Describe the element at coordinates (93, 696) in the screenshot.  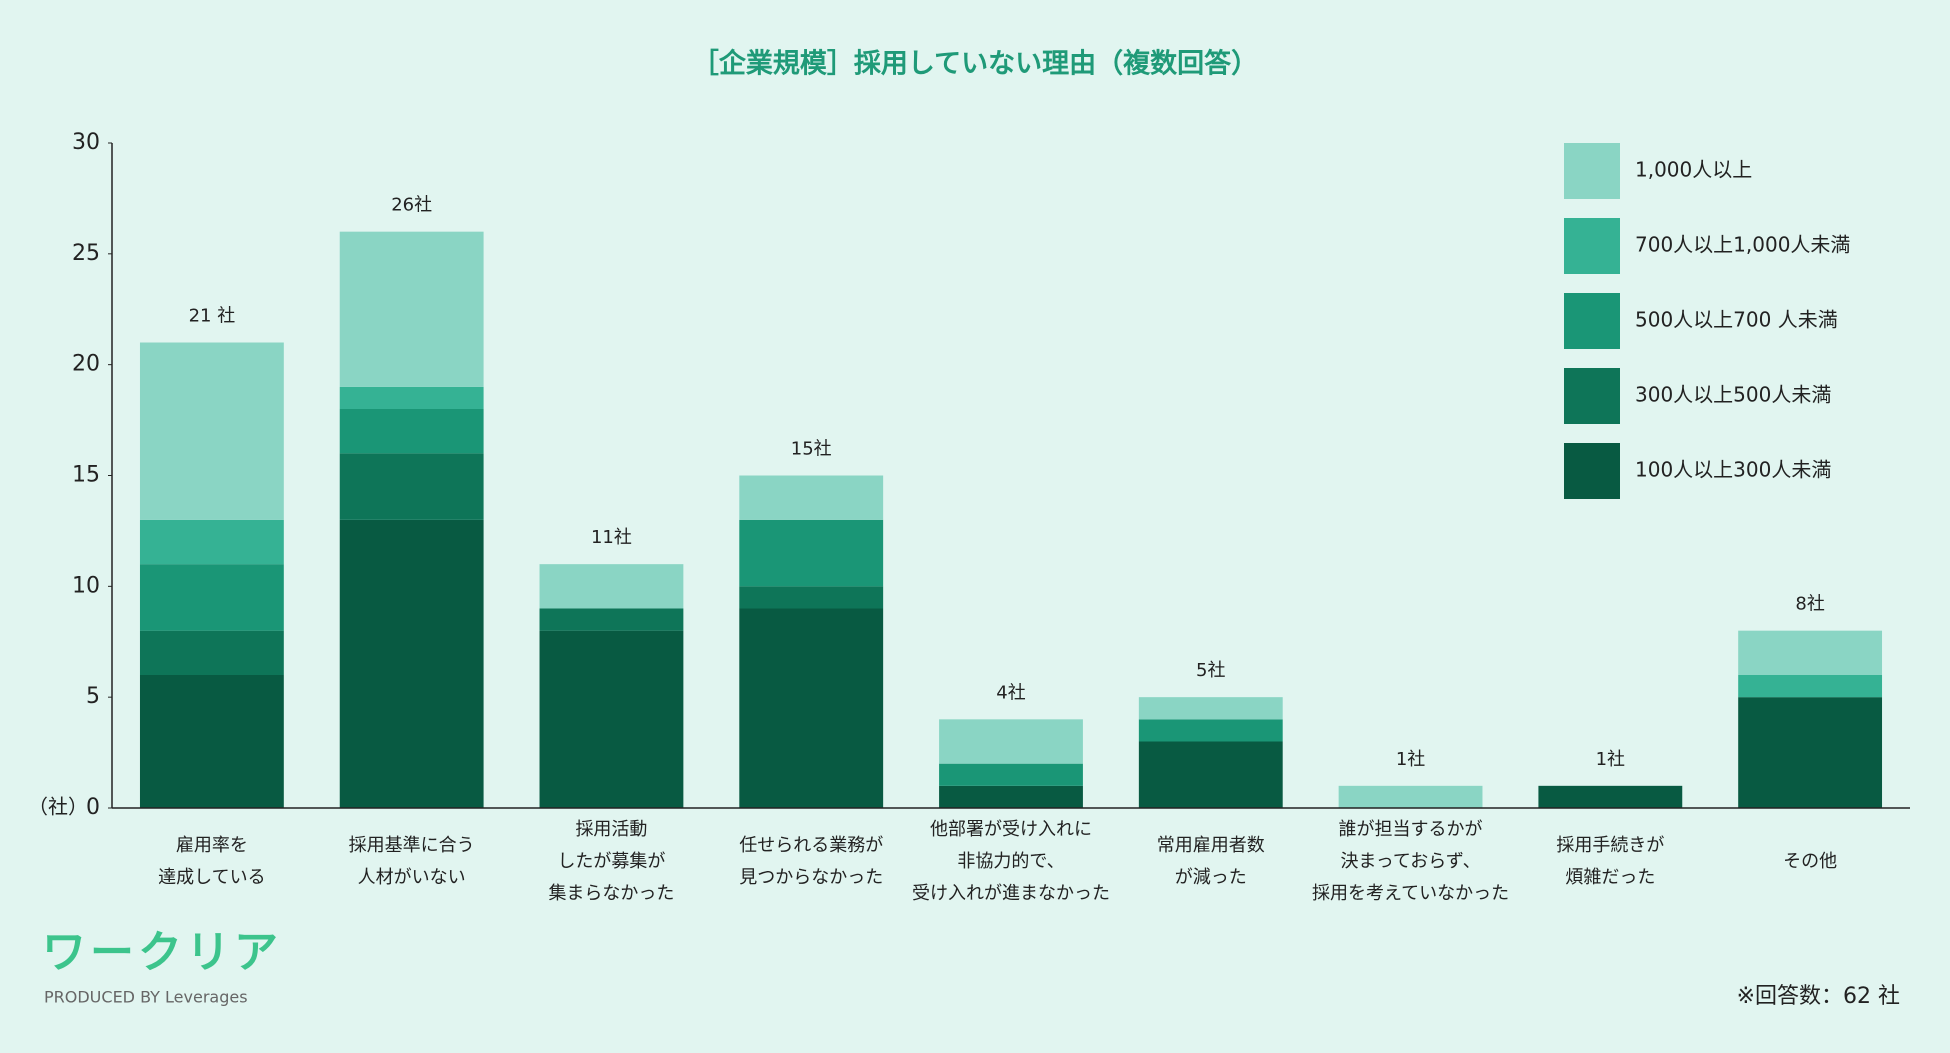
I see `y-tick-label: 5` at that location.